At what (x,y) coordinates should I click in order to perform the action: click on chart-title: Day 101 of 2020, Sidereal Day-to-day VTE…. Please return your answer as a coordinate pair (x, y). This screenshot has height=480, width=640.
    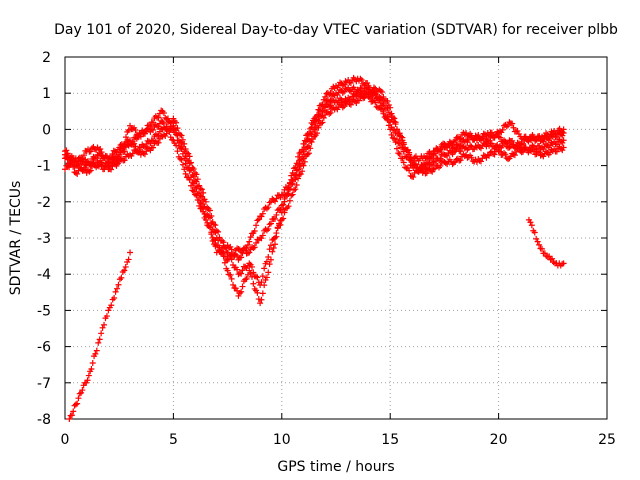
    Looking at the image, I should click on (336, 30).